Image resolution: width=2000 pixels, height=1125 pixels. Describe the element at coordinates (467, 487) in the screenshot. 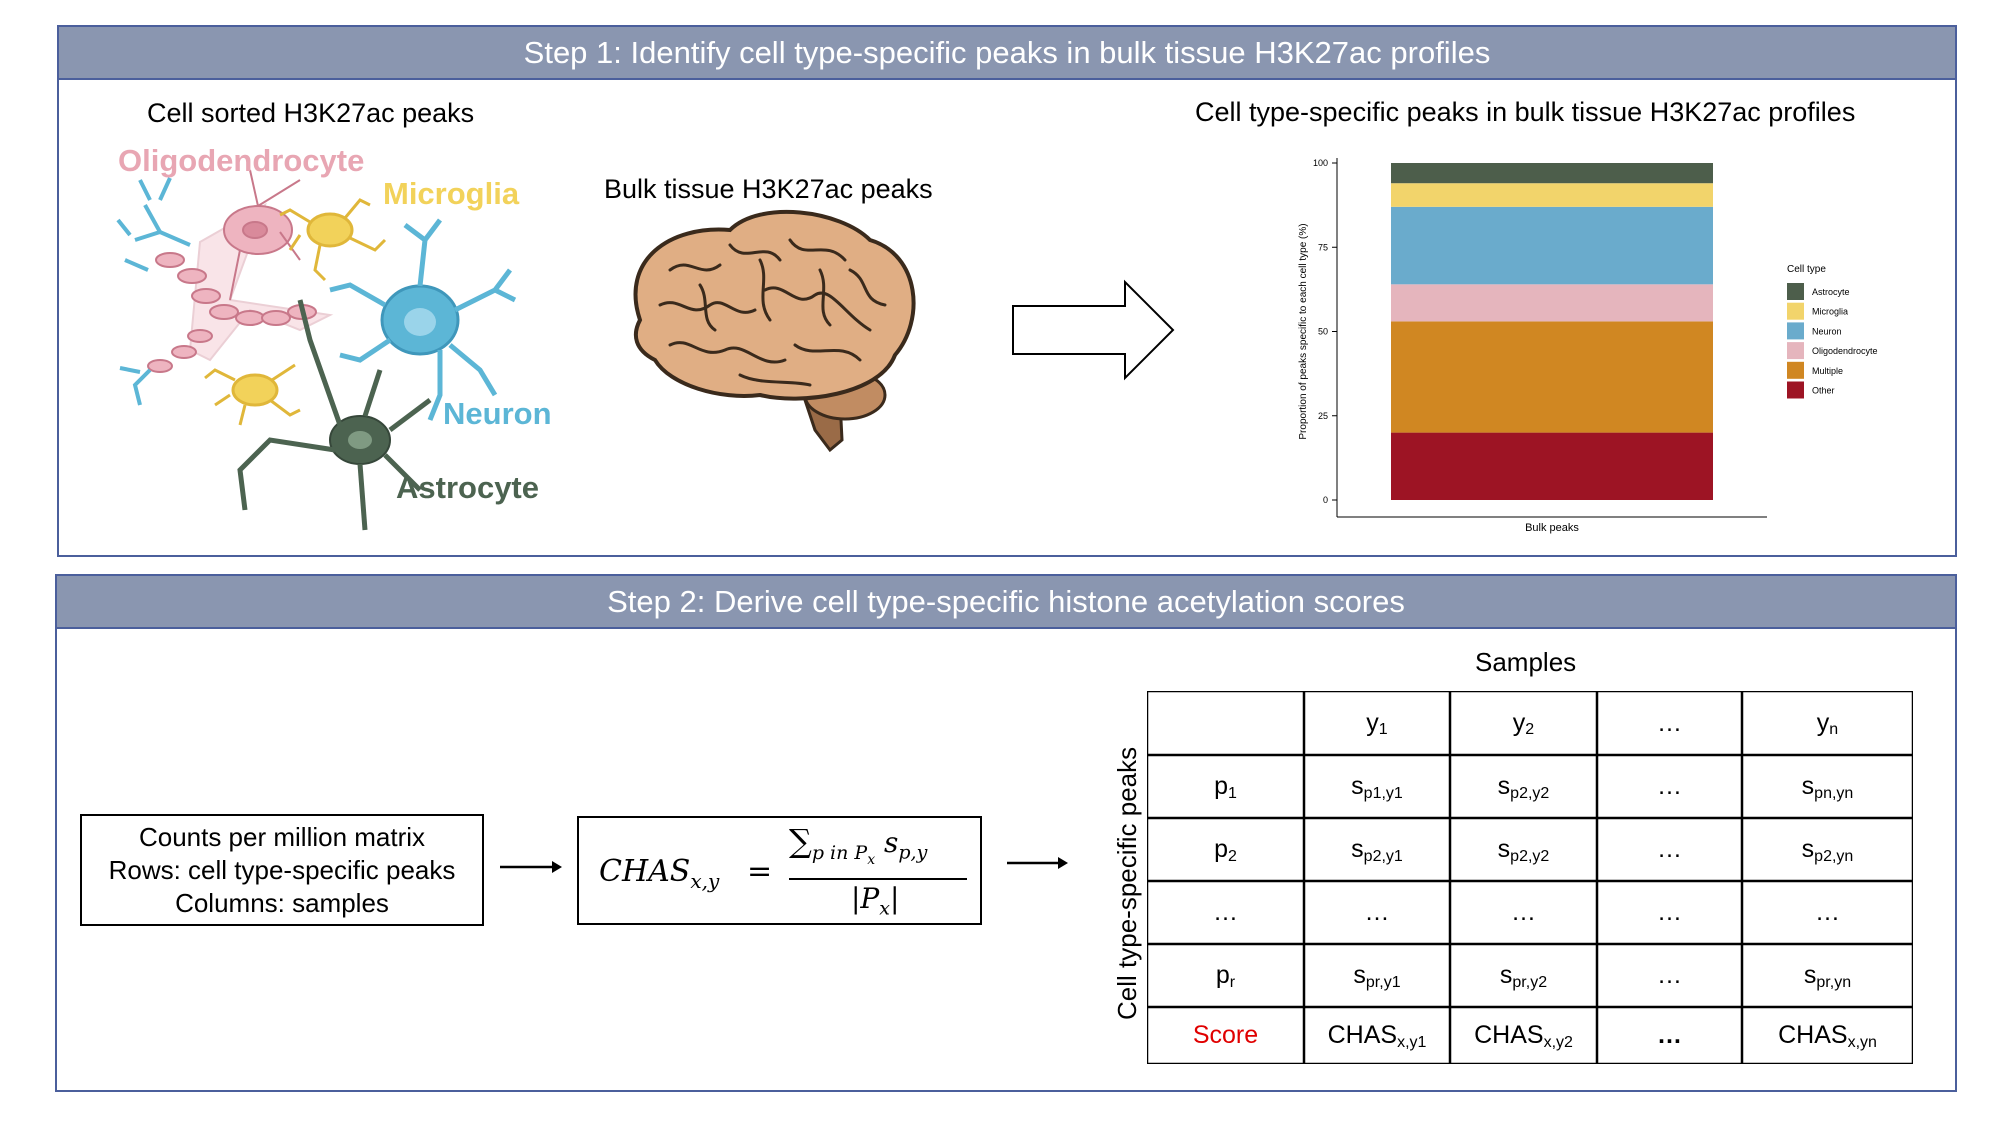

I see `astrocyte-label: Astrocyte` at that location.